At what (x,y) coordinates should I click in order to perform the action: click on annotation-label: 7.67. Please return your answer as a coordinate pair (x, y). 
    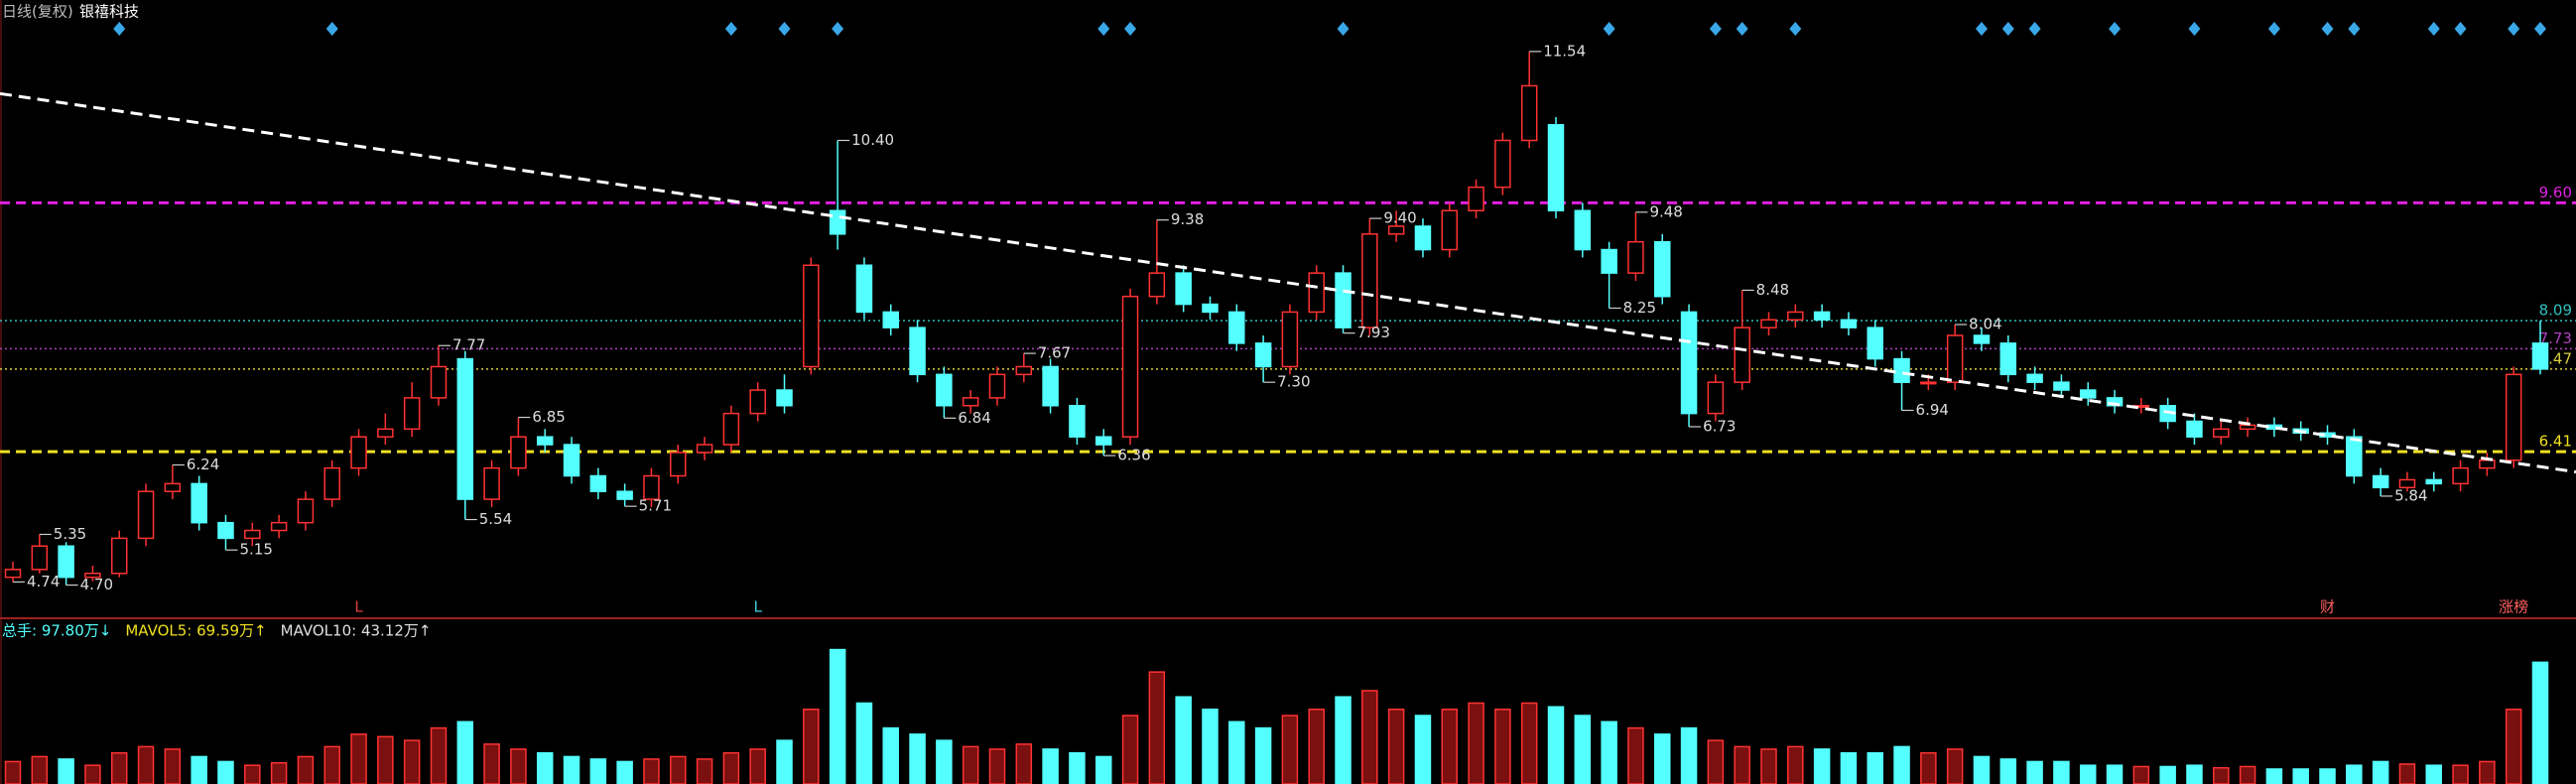
    Looking at the image, I should click on (1054, 353).